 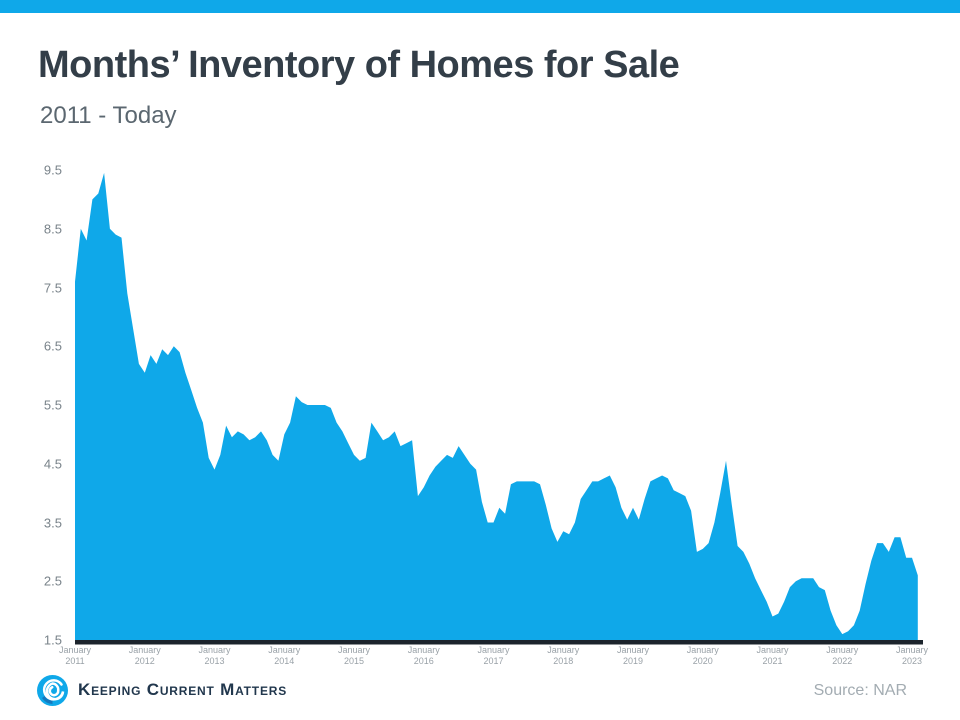 What do you see at coordinates (633, 660) in the screenshot?
I see `x-tick-year: 2019` at bounding box center [633, 660].